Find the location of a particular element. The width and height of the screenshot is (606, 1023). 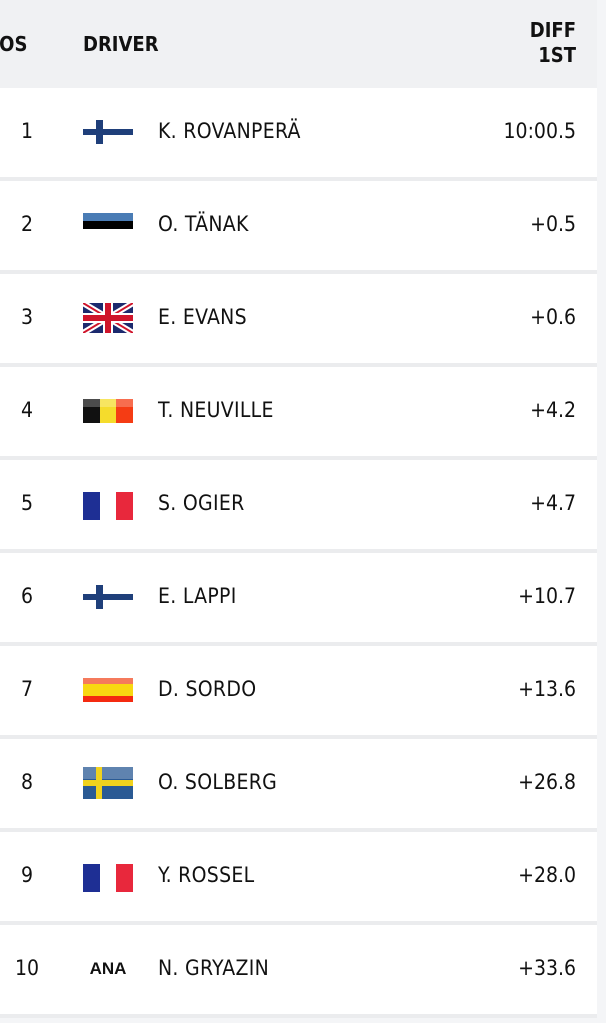

table-row: 3 E. EVANS +0.6 is located at coordinates (298, 320).